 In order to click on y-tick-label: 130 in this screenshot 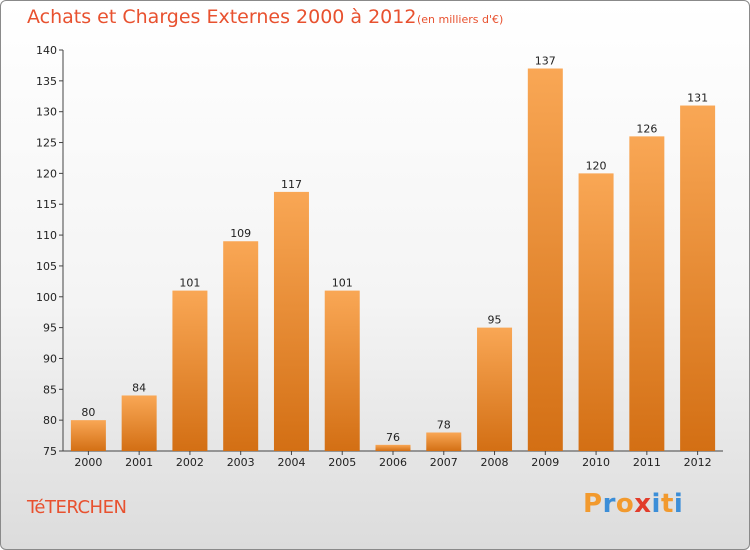, I will do `click(46, 112)`.